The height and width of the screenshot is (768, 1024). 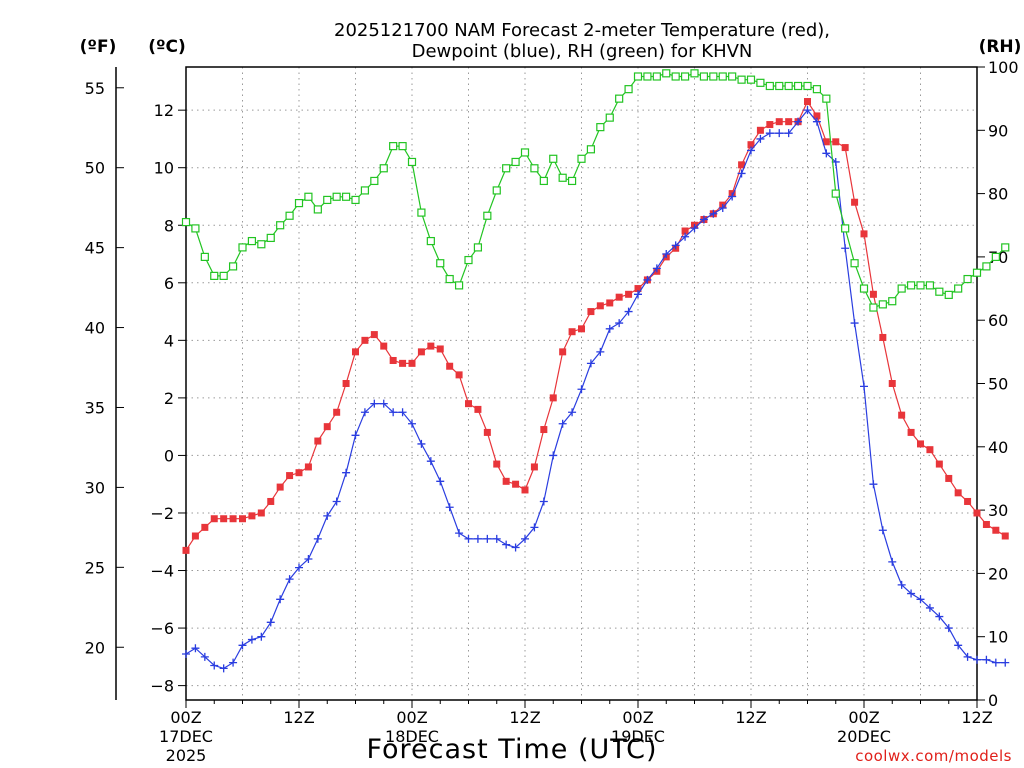 I want to click on rh-tick-label: 60, so click(x=998, y=320).